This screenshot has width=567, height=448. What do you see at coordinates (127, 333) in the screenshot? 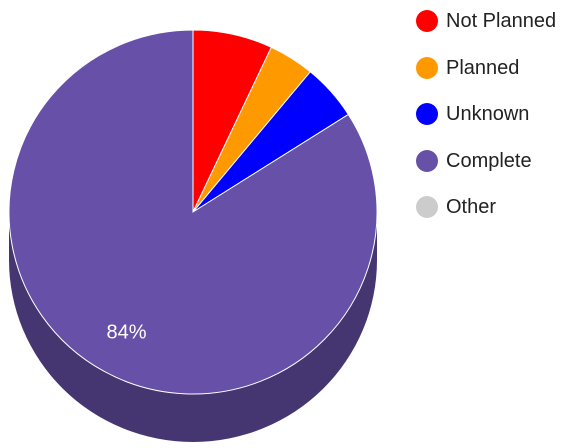
I see `pie-data-label: 84%` at bounding box center [127, 333].